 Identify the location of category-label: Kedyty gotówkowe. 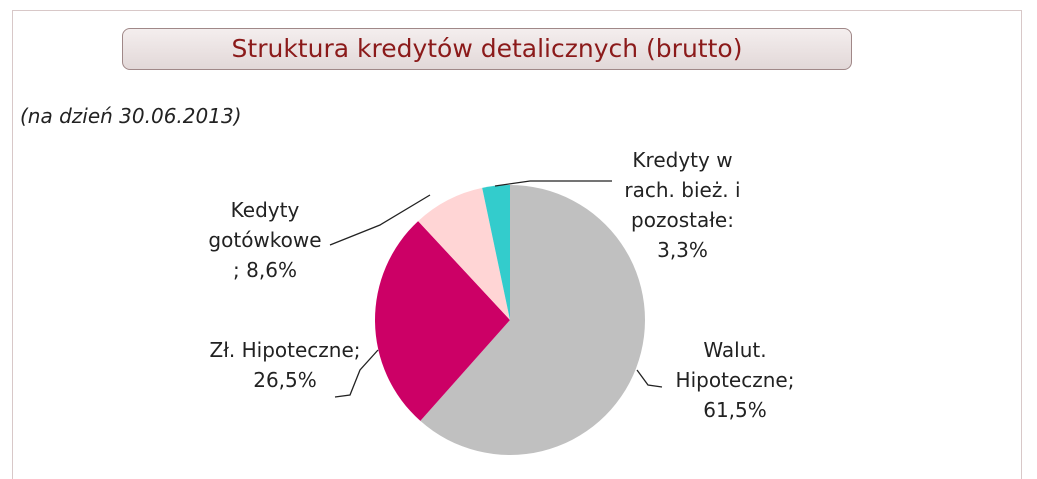
(265, 225).